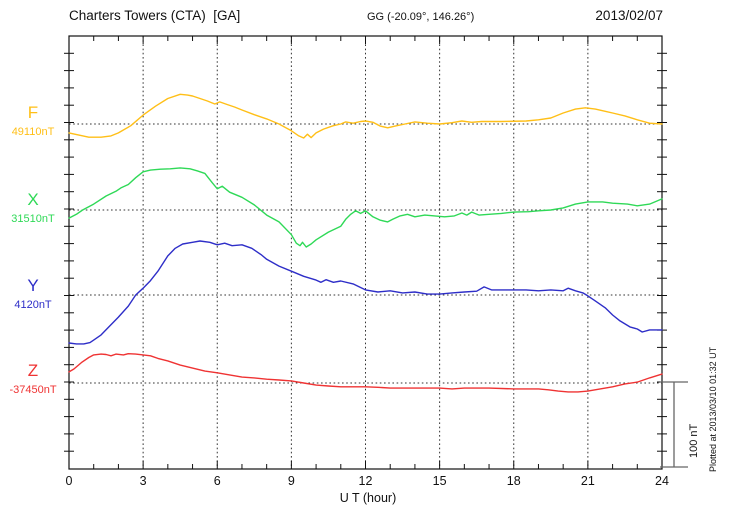  I want to click on scale-bar-label: 100 nT, so click(694, 440).